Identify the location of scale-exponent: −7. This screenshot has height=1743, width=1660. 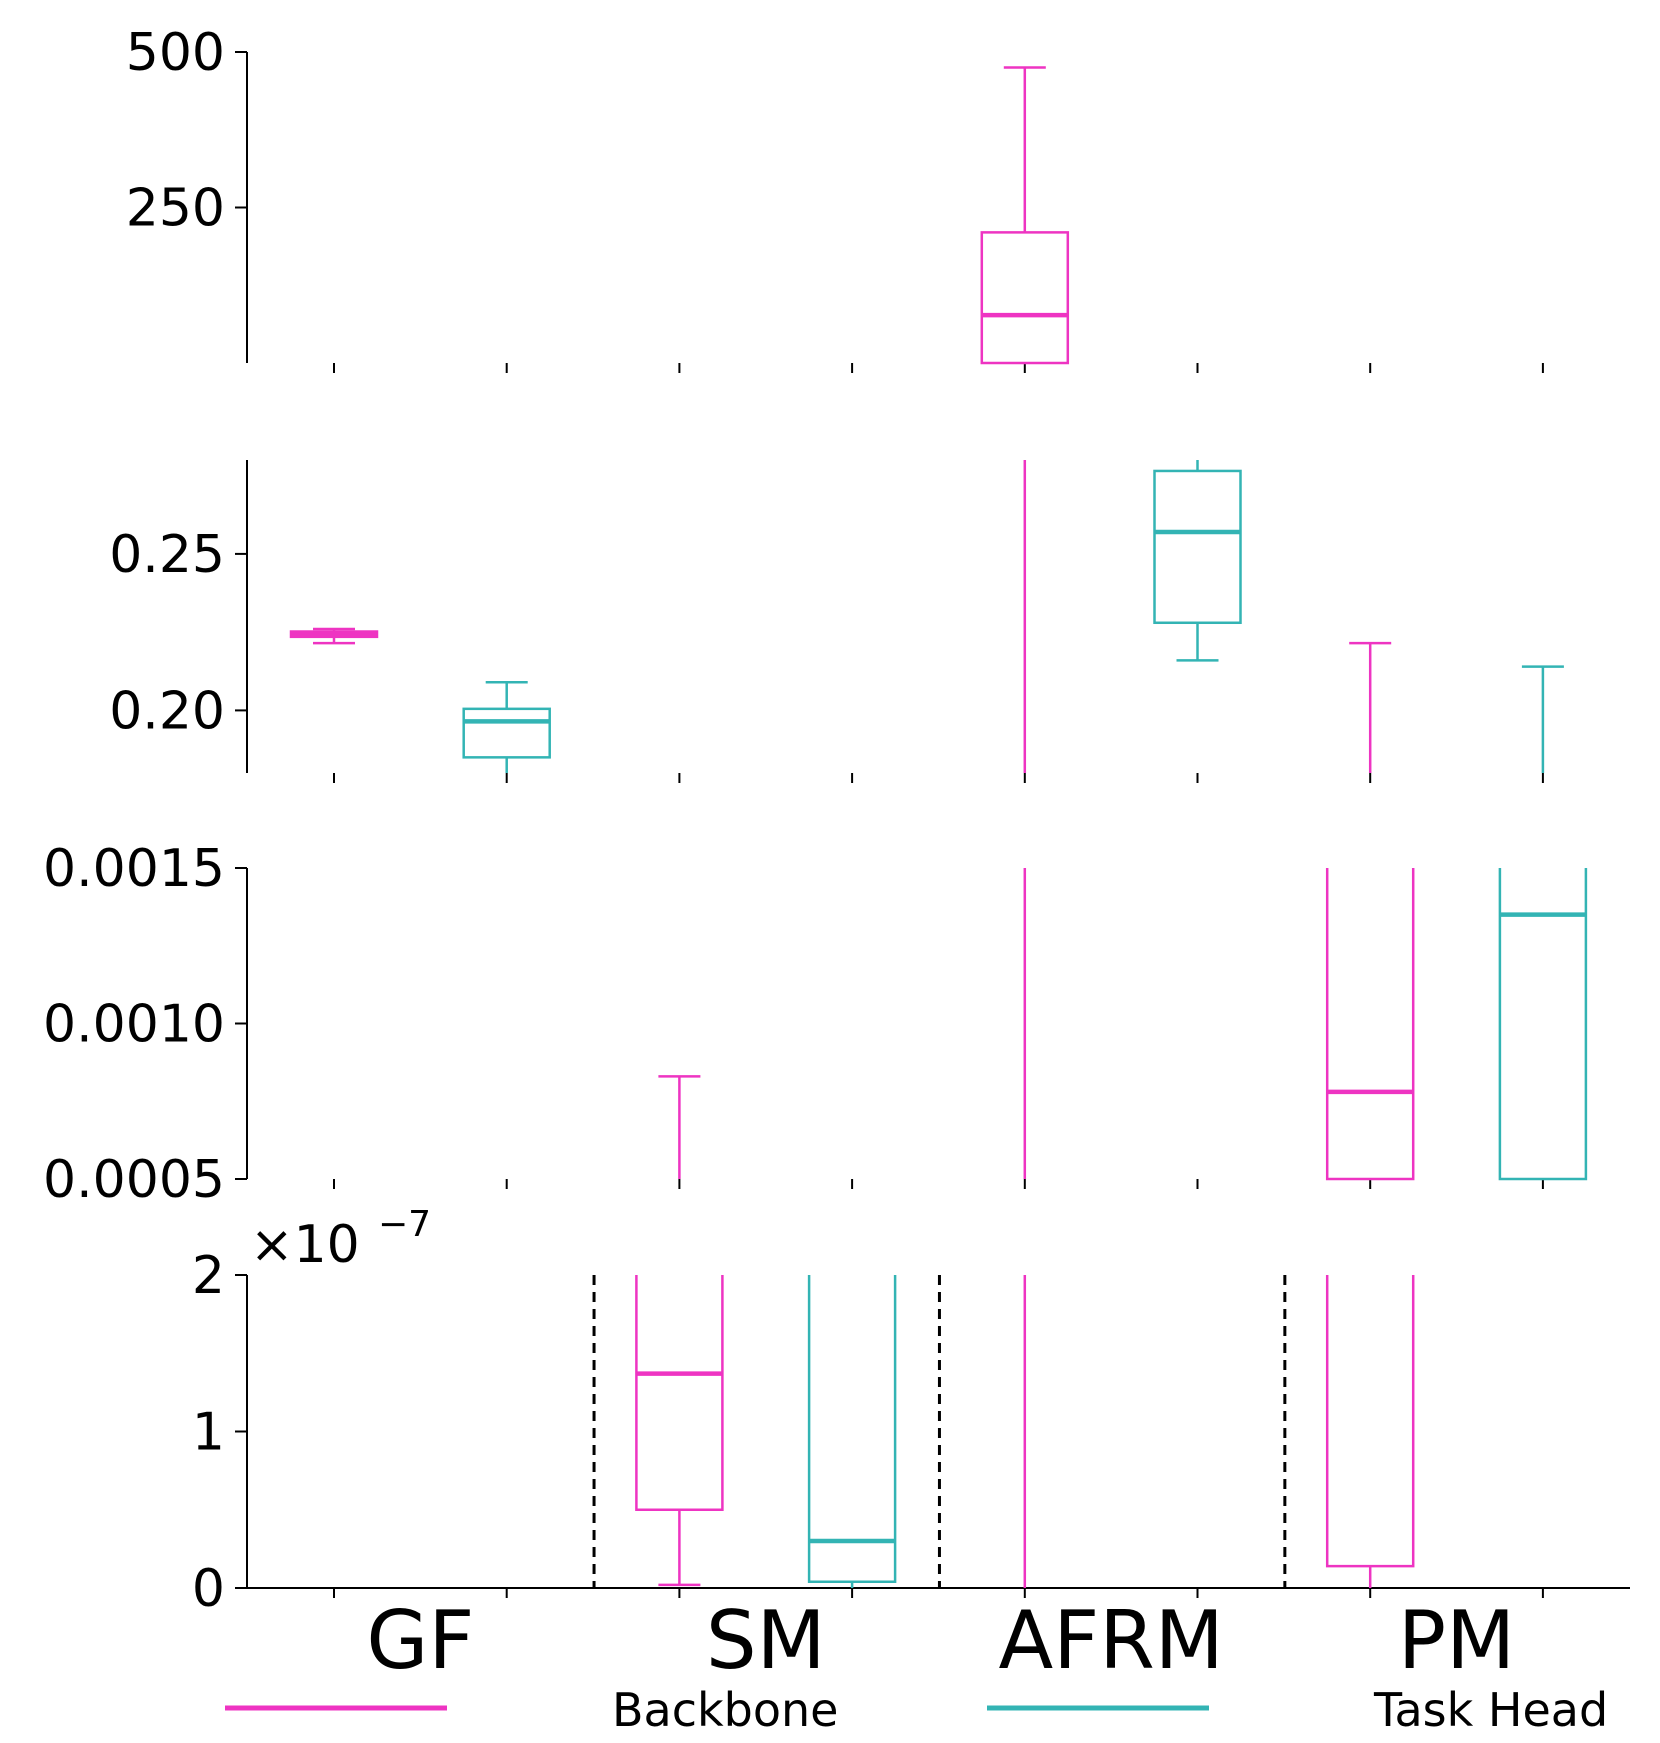
(404, 1224).